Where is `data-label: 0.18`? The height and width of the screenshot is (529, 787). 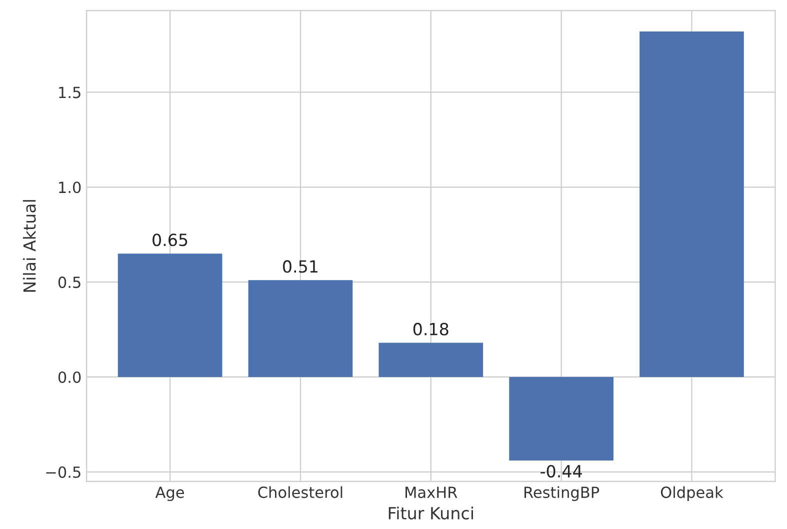 data-label: 0.18 is located at coordinates (430, 329).